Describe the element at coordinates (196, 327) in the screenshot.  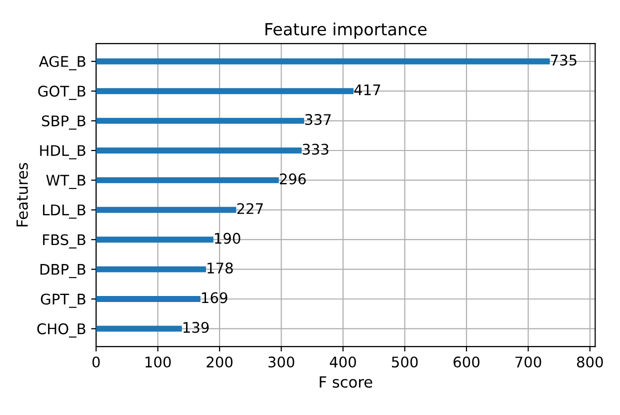
I see `data-label: 139` at that location.